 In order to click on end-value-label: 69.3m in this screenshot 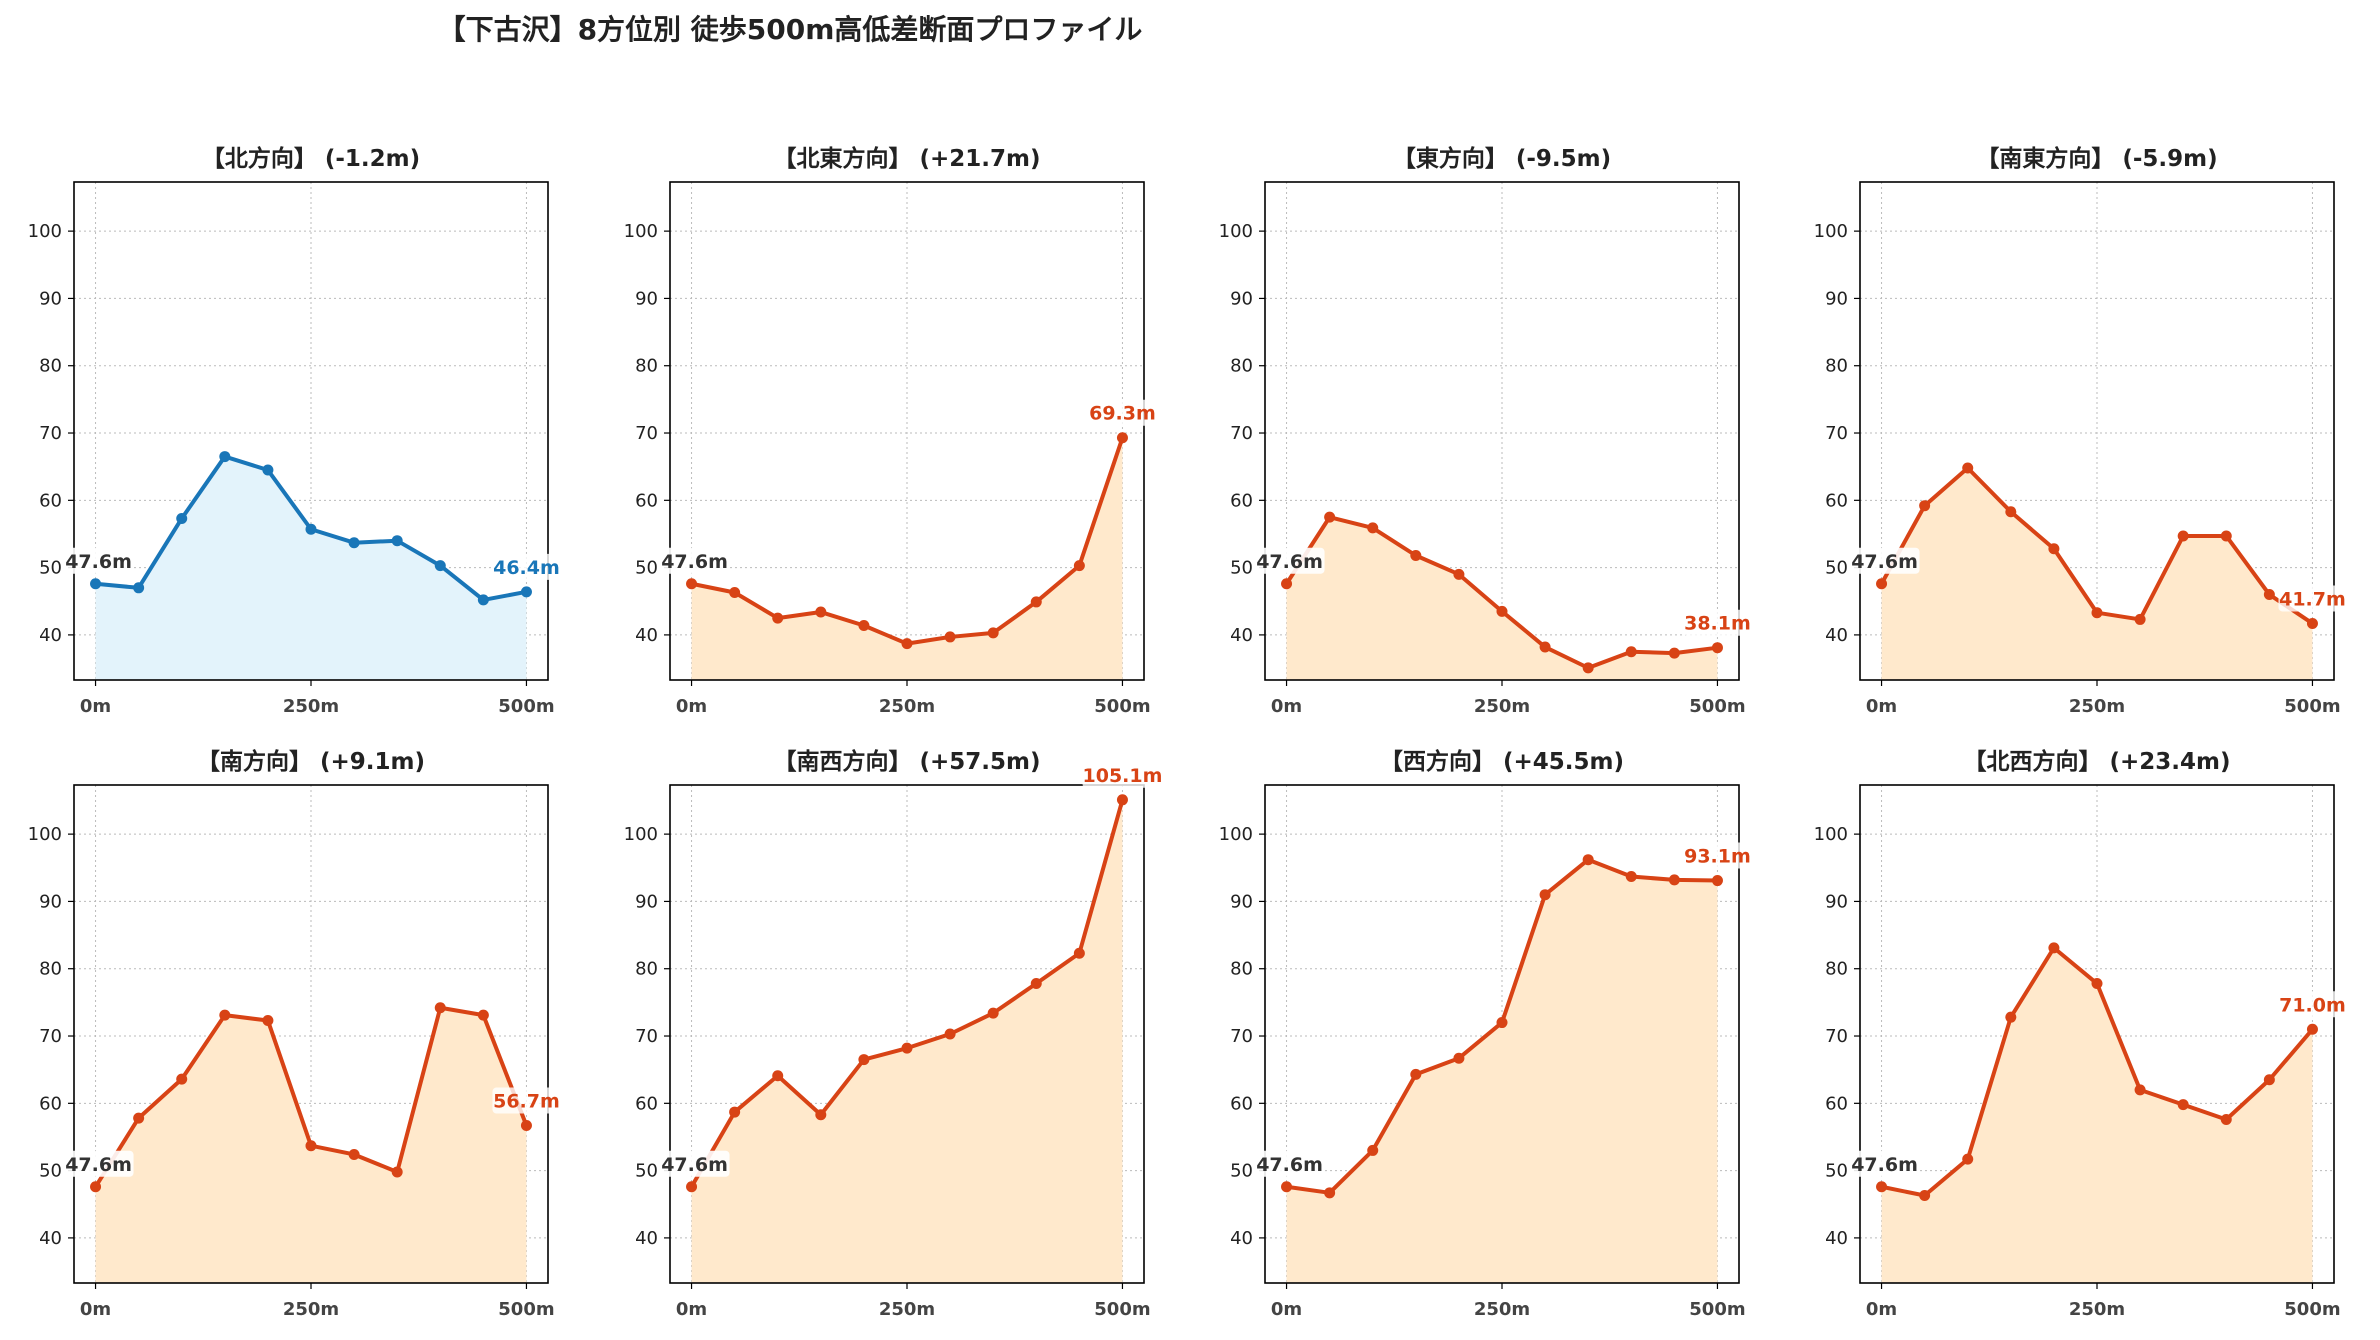, I will do `click(1122, 414)`.